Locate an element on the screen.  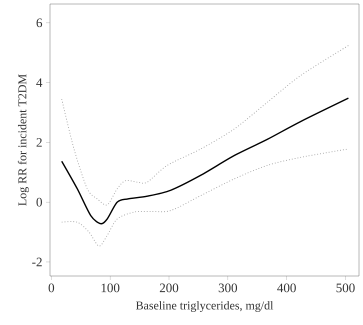
y-tick-label: 6 is located at coordinates (39, 23).